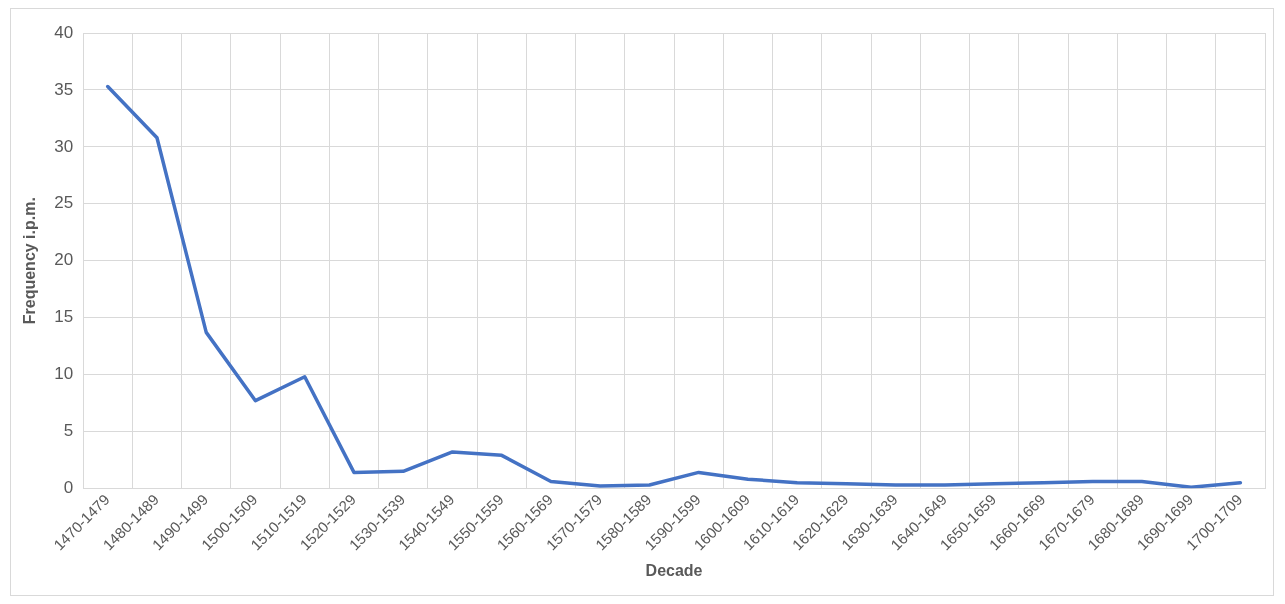 This screenshot has height=604, width=1285. I want to click on y-tick-label: 30, so click(64, 146).